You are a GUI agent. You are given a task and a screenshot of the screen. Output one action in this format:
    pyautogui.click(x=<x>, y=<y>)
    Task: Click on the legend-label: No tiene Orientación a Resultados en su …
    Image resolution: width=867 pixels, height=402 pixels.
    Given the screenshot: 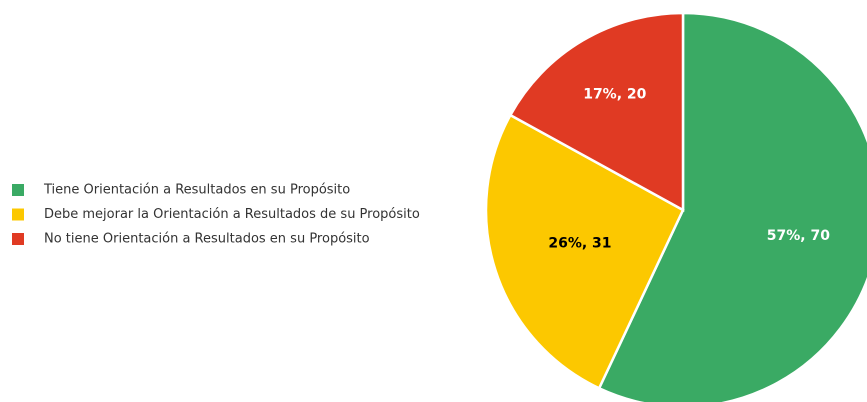 What is the action you would take?
    pyautogui.click(x=207, y=239)
    